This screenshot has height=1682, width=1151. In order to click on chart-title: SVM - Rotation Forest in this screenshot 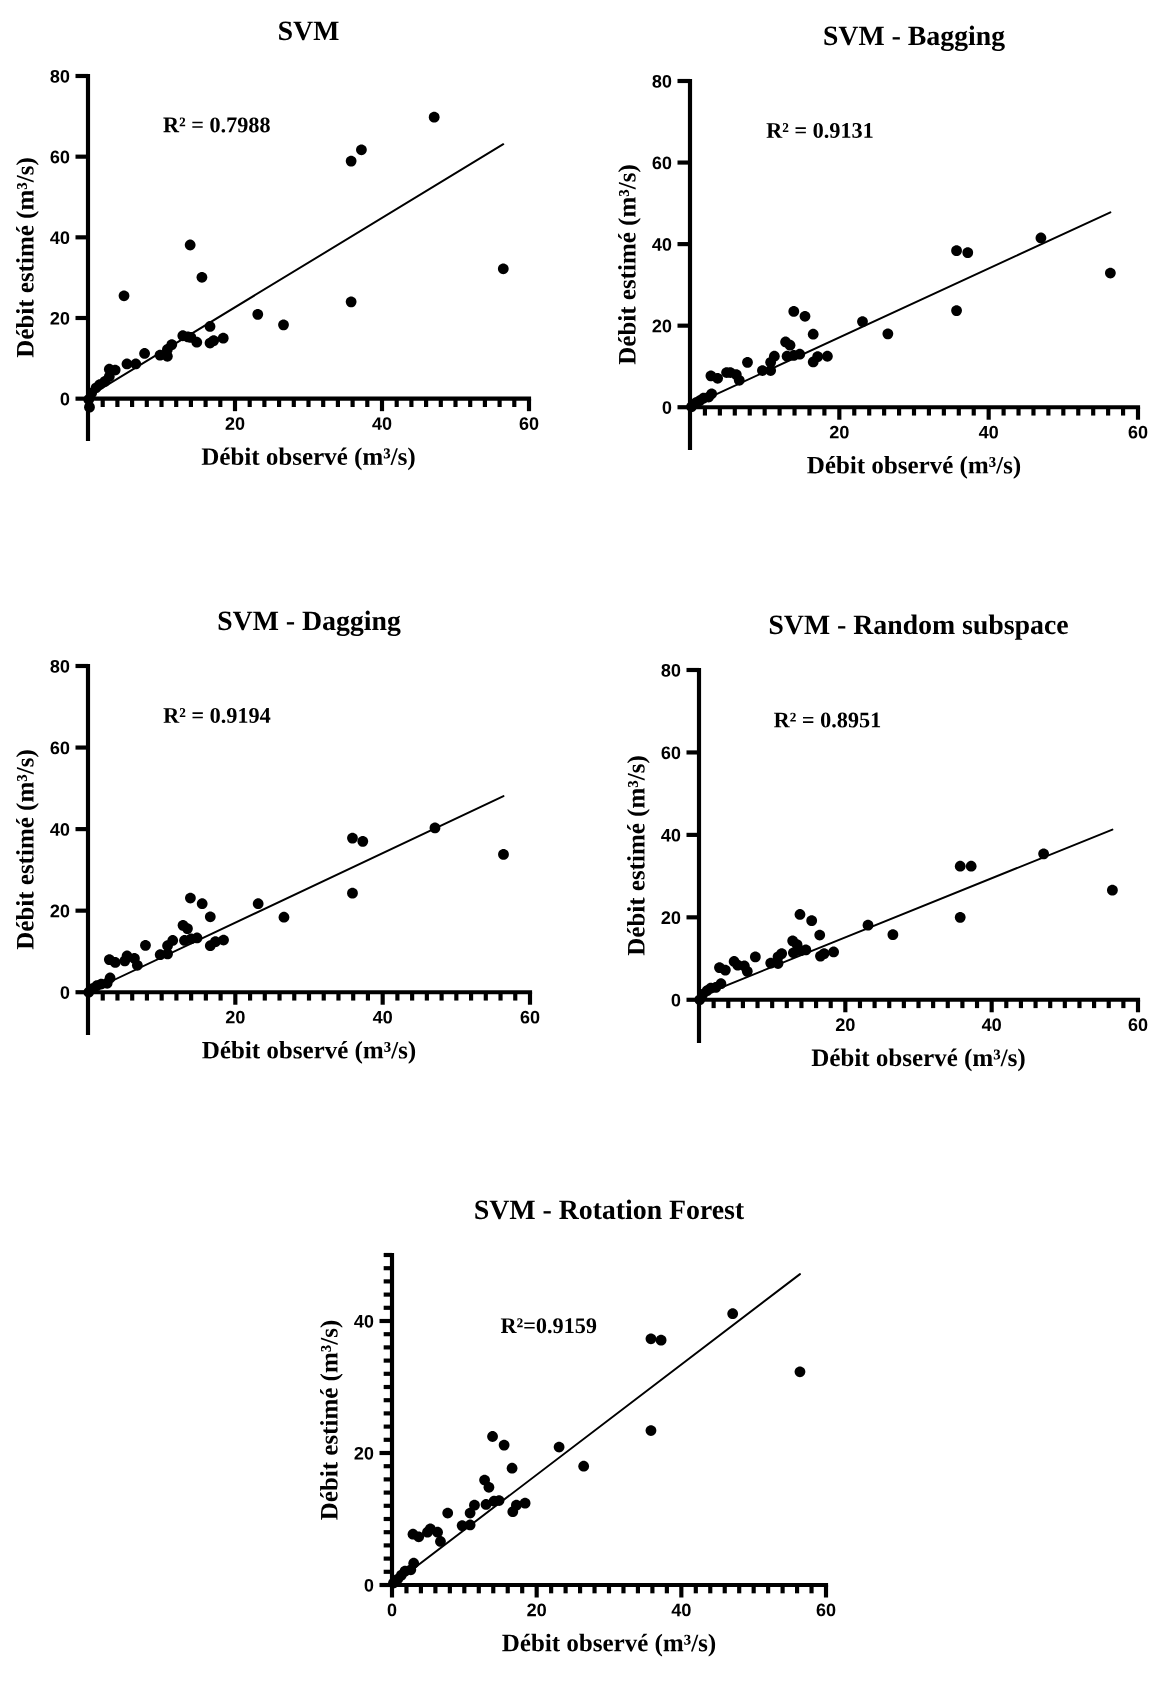, I will do `click(610, 1209)`.